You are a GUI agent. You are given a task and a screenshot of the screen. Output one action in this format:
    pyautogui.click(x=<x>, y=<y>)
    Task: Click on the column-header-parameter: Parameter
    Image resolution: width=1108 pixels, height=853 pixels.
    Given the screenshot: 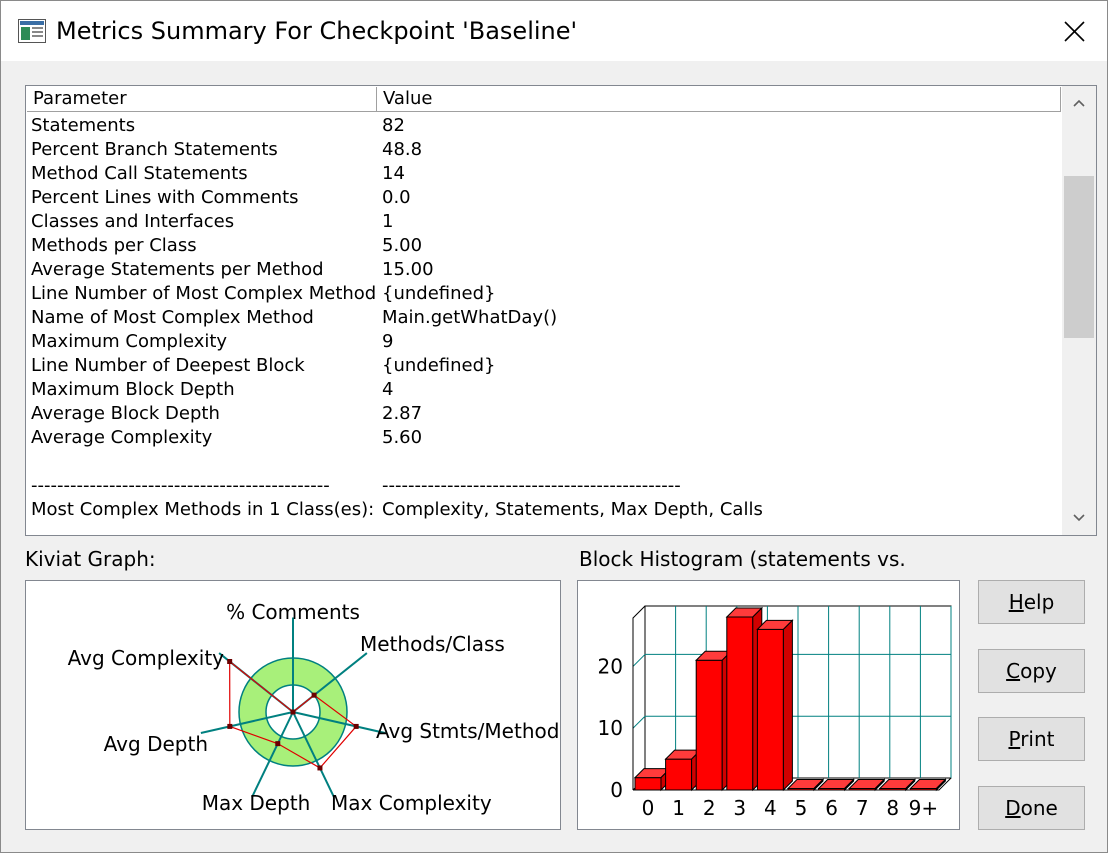 What is the action you would take?
    pyautogui.click(x=202, y=99)
    